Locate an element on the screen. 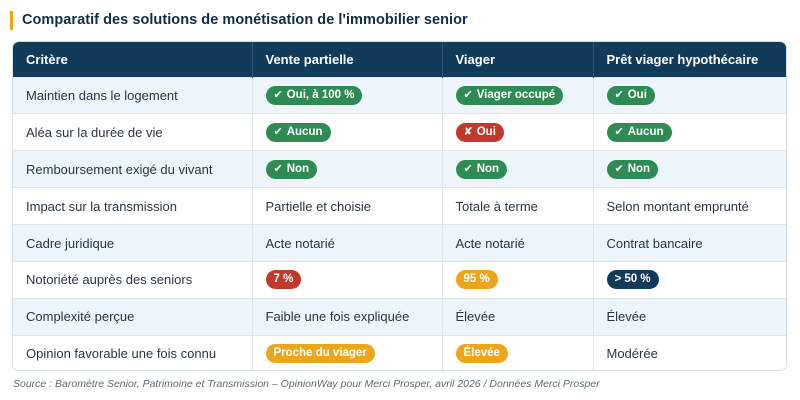 This screenshot has height=400, width=800. criterion-cell: Impact sur la transmission is located at coordinates (133, 206).